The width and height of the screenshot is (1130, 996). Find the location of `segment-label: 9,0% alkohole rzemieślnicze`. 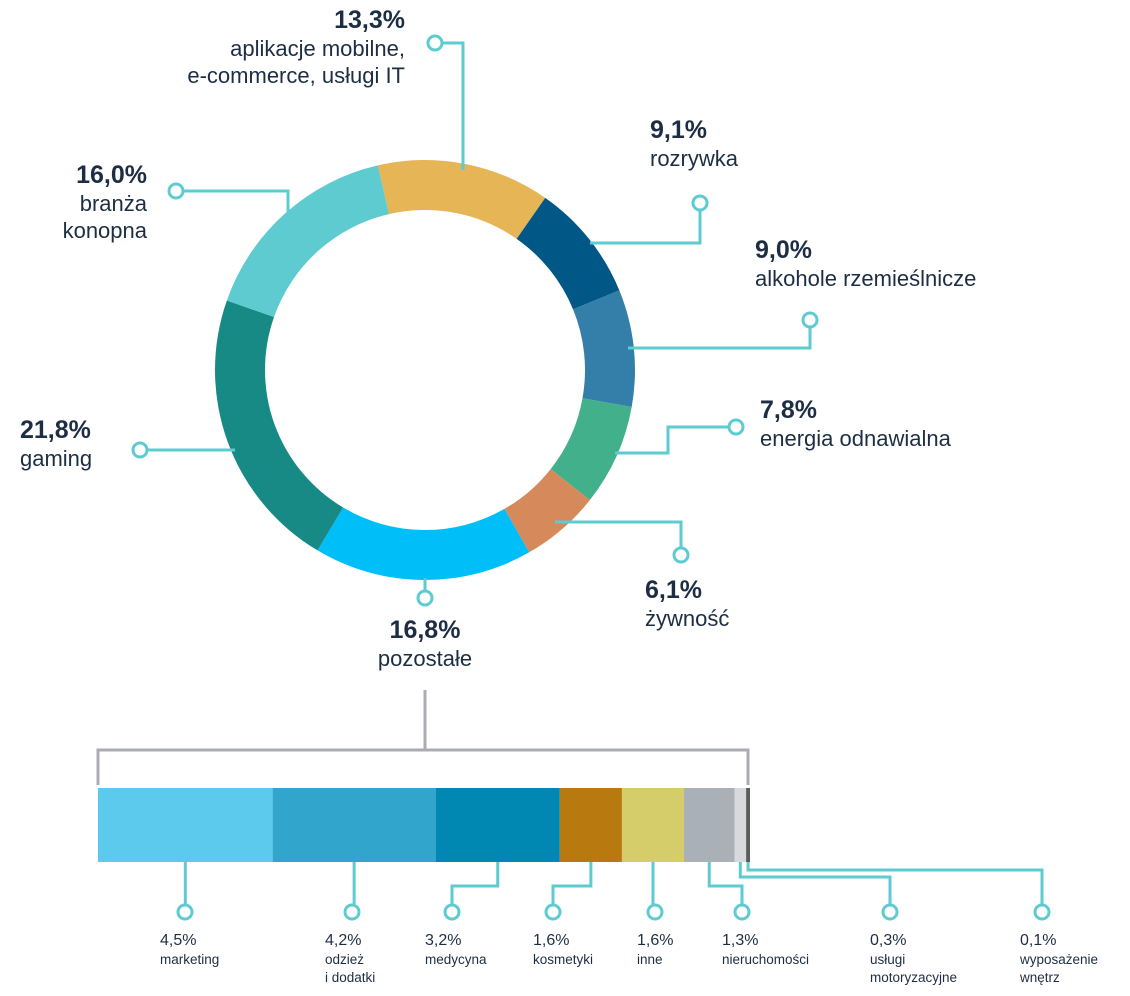

segment-label: 9,0% alkohole rzemieślnicze is located at coordinates (865, 263).